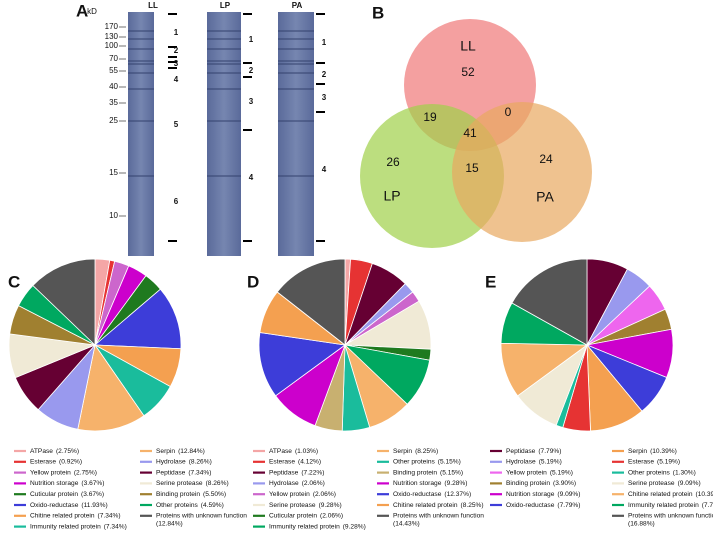  I want to click on legend-value: (2.06%), so click(324, 494).